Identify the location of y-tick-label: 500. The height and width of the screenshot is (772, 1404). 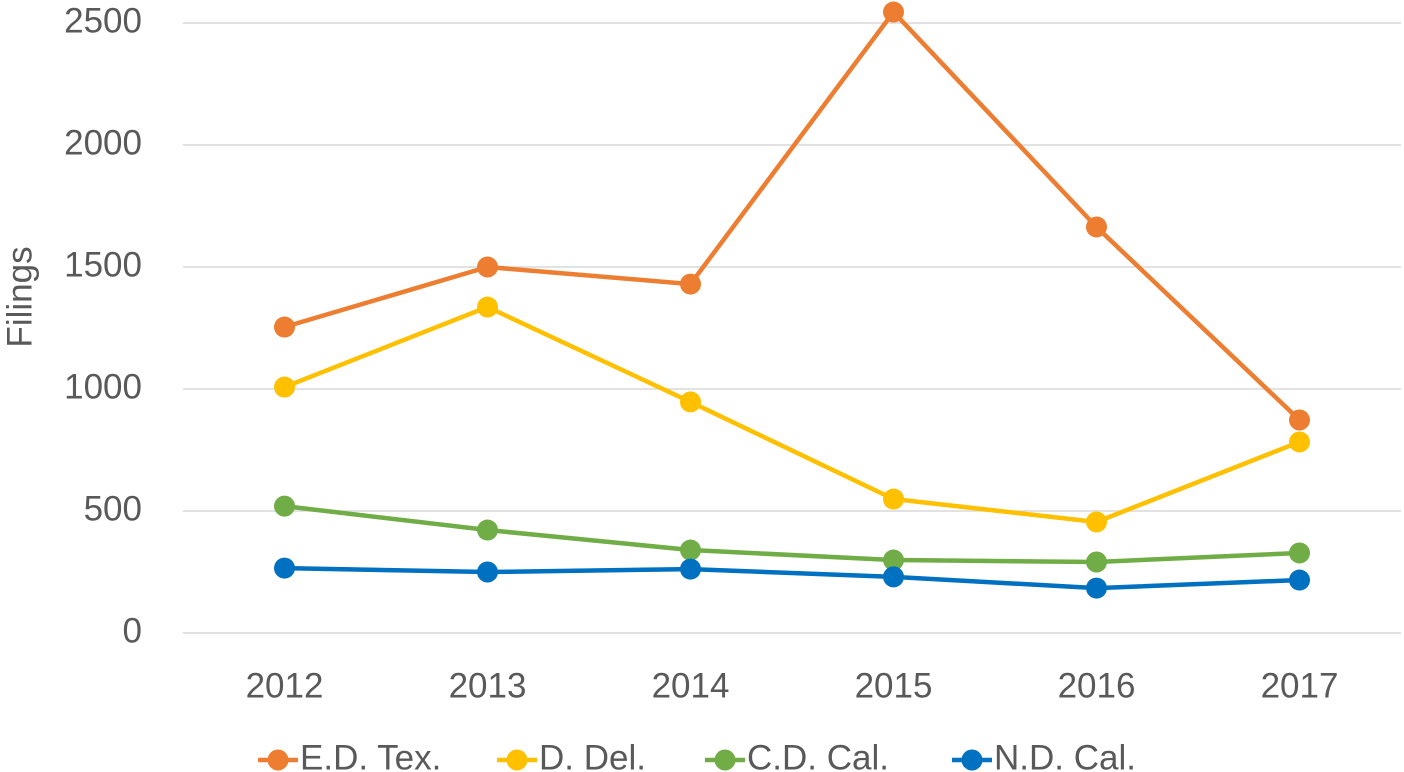
(113, 508).